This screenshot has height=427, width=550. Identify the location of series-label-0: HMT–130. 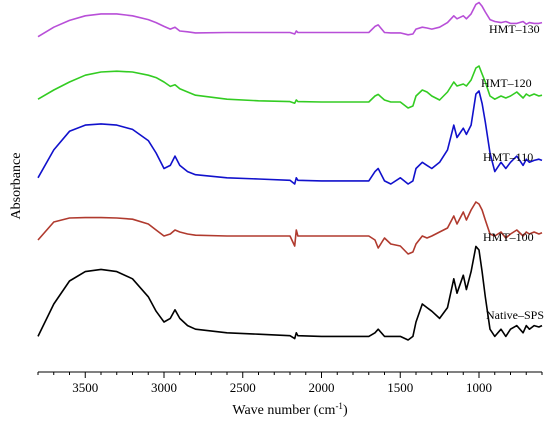
(514, 29).